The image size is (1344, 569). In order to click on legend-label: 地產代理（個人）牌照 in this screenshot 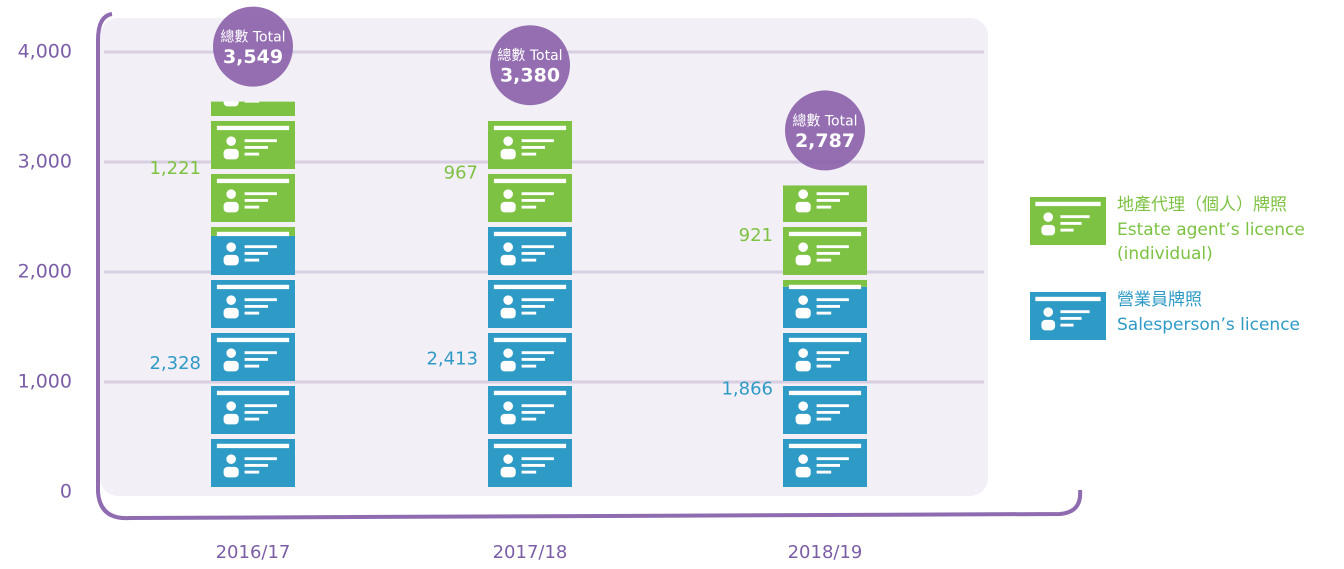, I will do `click(1202, 205)`.